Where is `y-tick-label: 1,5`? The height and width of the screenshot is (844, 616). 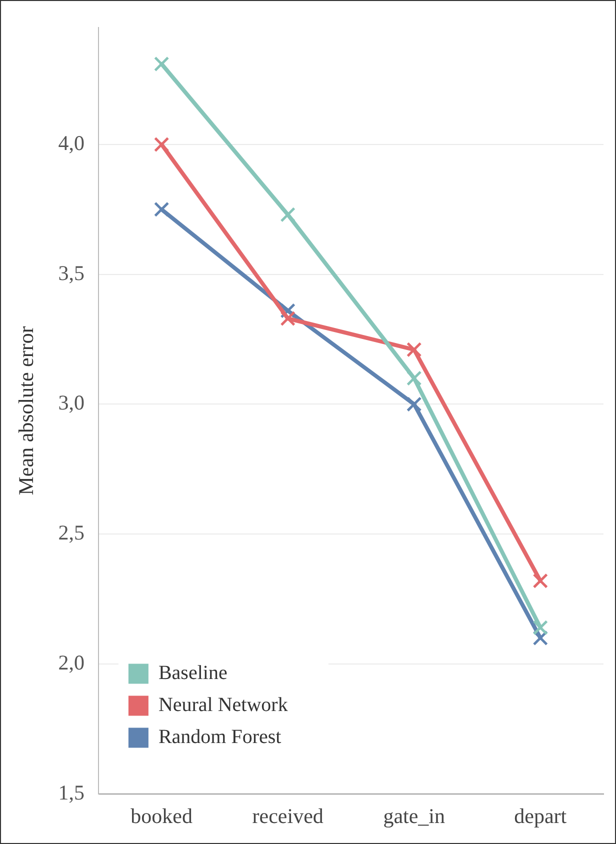 y-tick-label: 1,5 is located at coordinates (71, 792).